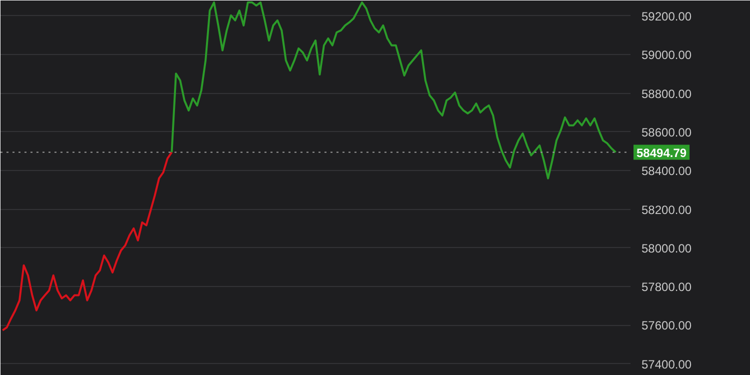  What do you see at coordinates (667, 93) in the screenshot?
I see `y-tick-label: 58800.00` at bounding box center [667, 93].